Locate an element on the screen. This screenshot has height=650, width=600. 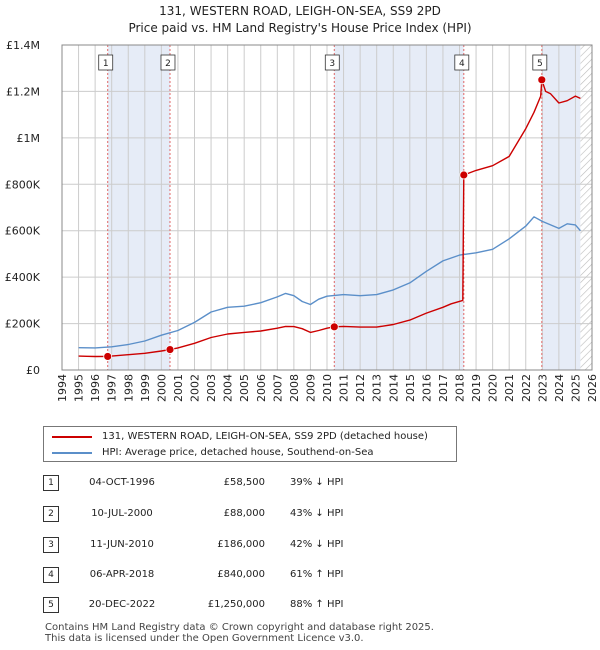
x-tick-label: 1999 is located at coordinates (145, 388).